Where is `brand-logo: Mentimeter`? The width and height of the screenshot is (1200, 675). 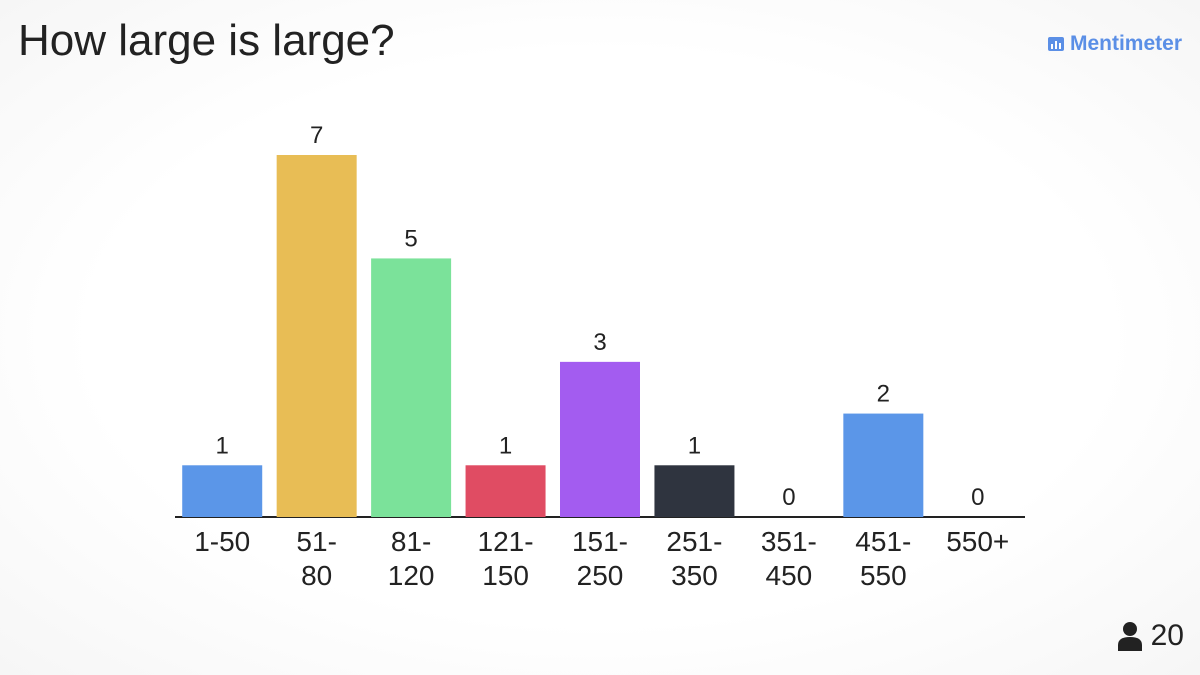
brand-logo: Mentimeter is located at coordinates (1114, 44).